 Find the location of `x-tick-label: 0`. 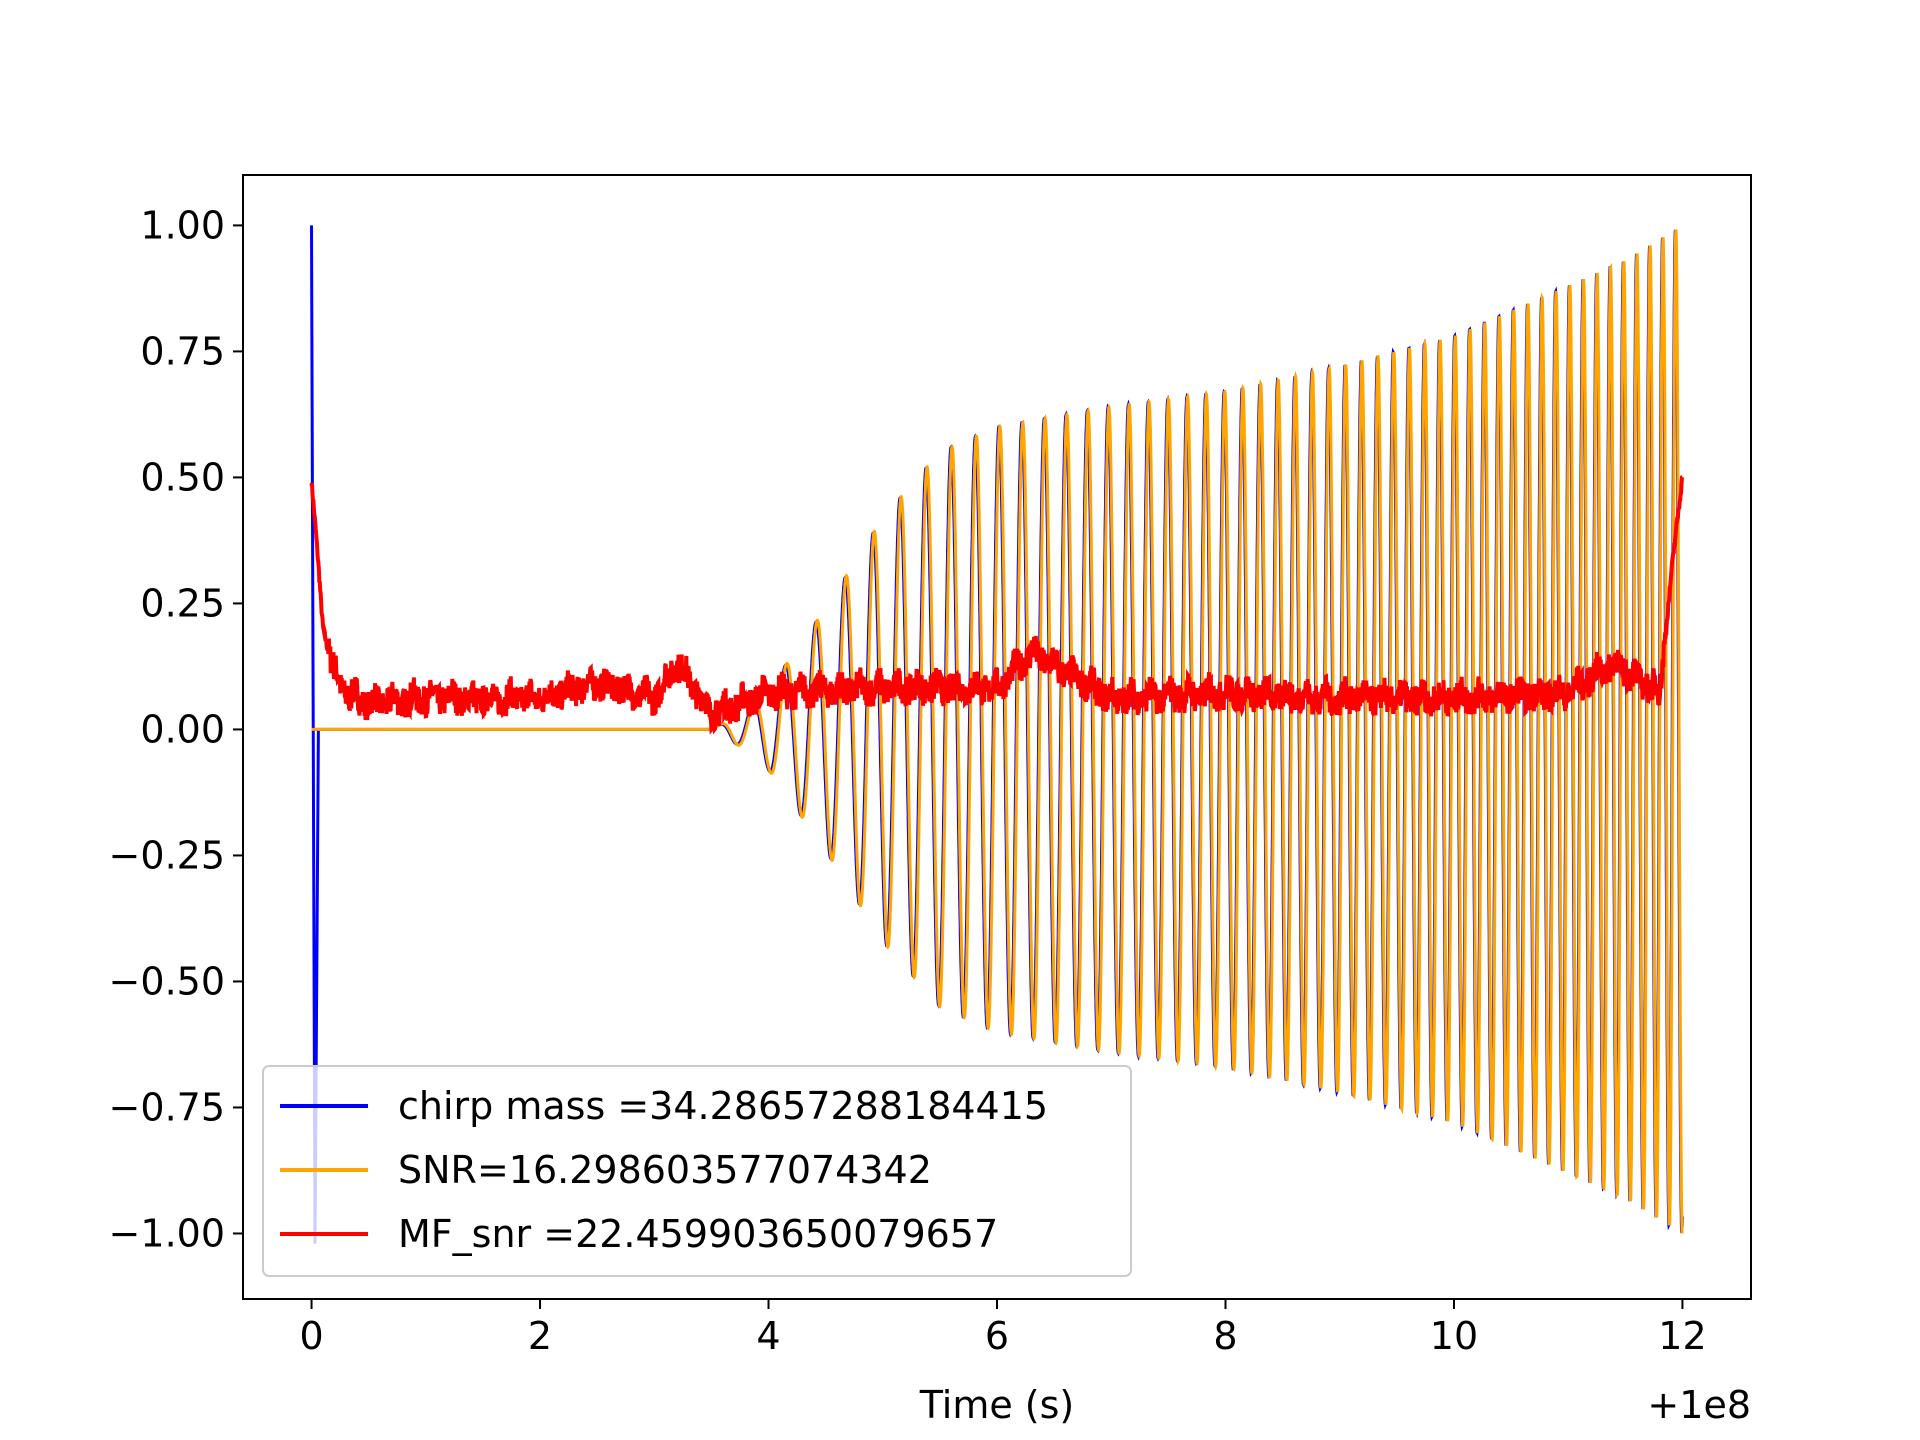

x-tick-label: 0 is located at coordinates (311, 1336).